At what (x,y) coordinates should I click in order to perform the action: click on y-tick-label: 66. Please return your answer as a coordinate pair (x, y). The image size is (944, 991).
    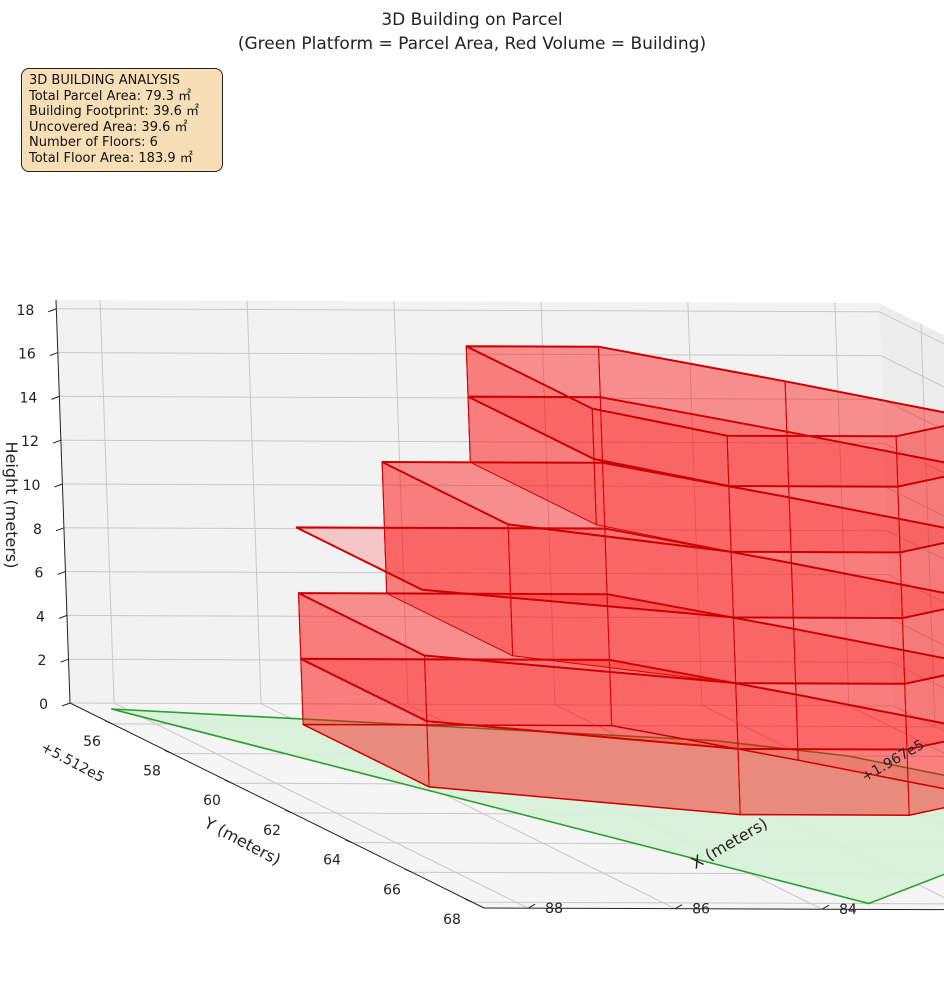
    Looking at the image, I should click on (392, 890).